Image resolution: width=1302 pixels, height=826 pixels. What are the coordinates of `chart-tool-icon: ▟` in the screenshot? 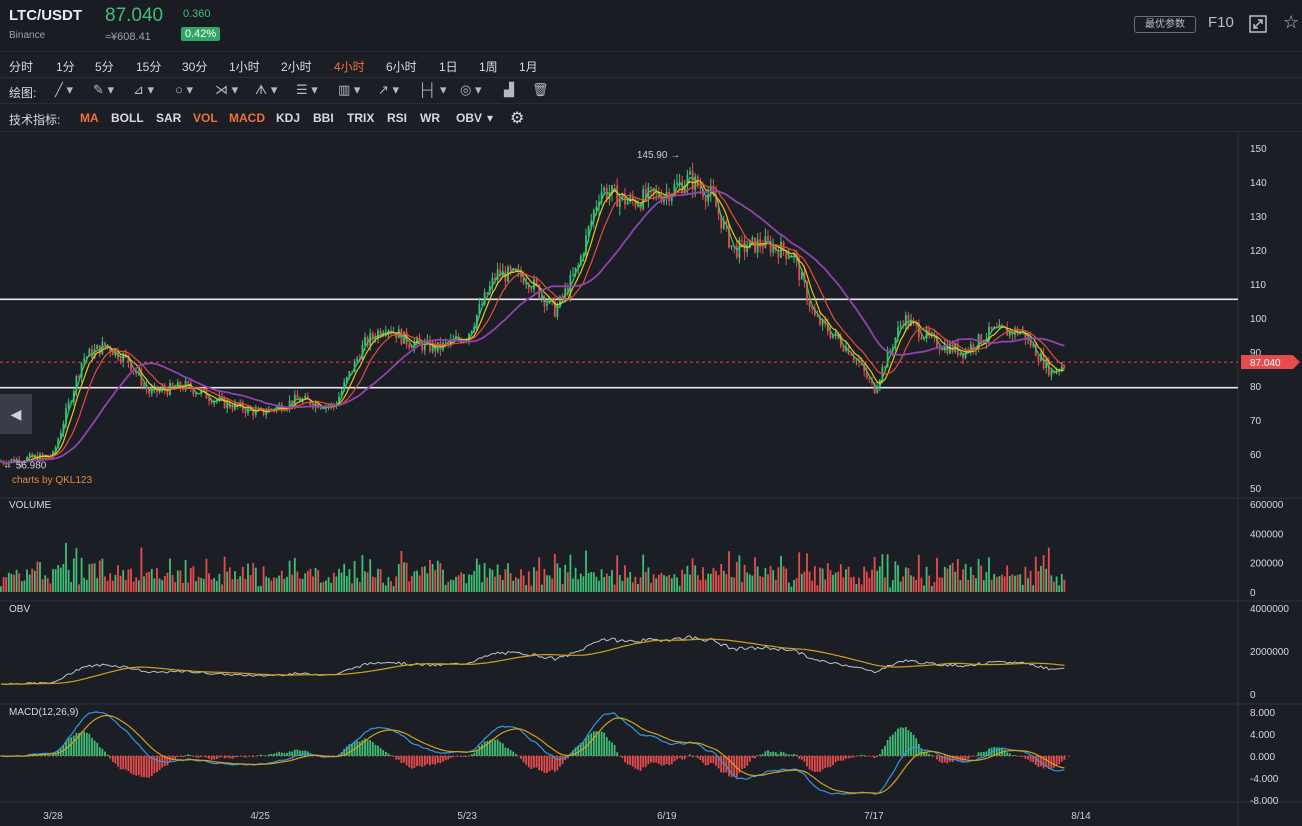 It's located at (509, 89).